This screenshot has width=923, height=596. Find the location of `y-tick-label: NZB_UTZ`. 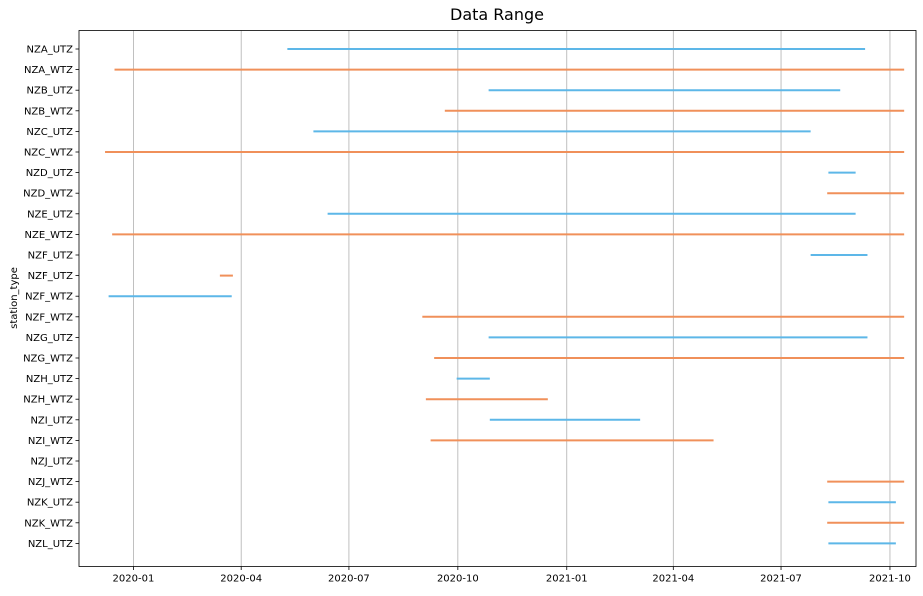

y-tick-label: NZB_UTZ is located at coordinates (50, 91).